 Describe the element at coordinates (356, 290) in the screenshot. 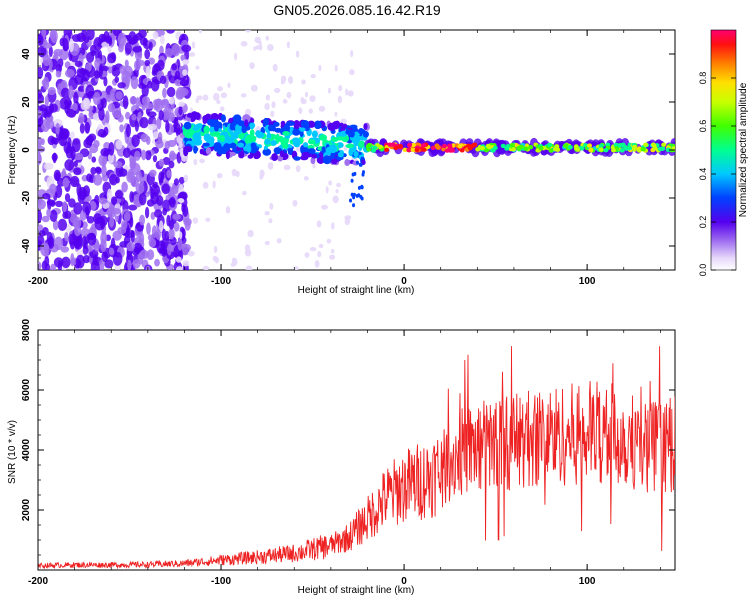

I see `spectrogram-xlabel: Height of straight line (km)` at that location.